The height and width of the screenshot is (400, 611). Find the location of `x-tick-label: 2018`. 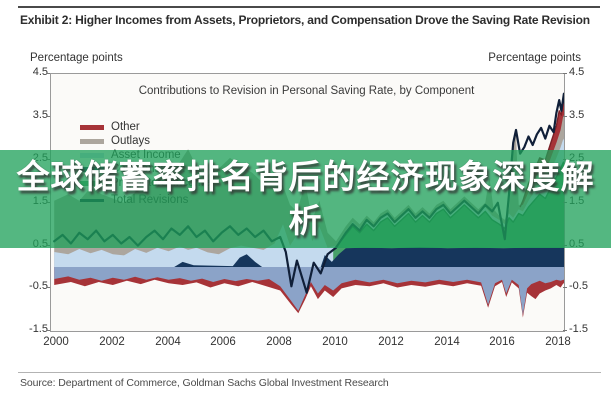

x-tick-label: 2018 is located at coordinates (558, 342).